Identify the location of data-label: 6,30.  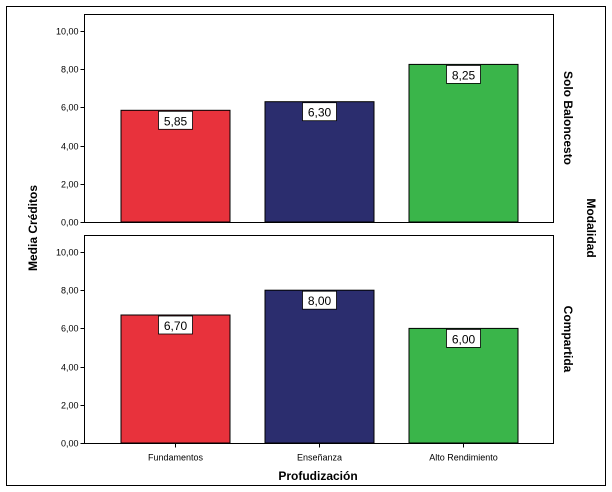
(320, 113).